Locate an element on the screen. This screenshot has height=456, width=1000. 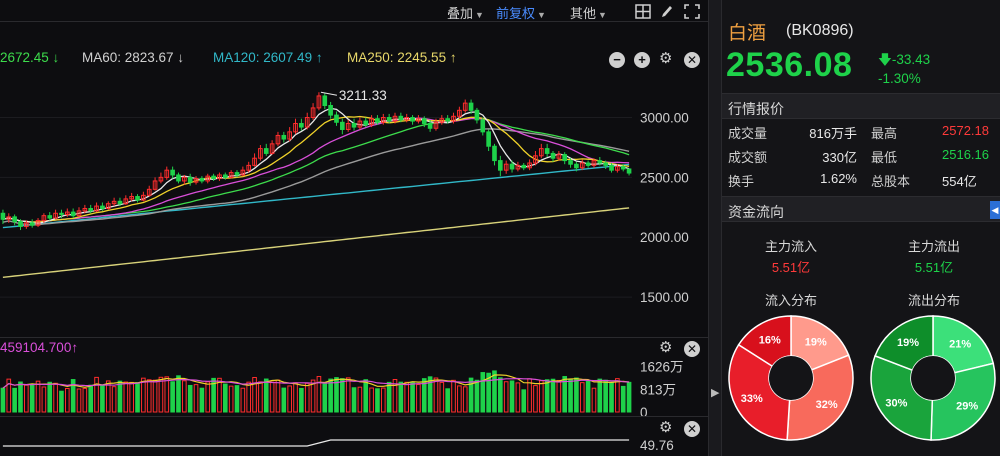
quote-section-header: 行情报价 is located at coordinates (861, 106).